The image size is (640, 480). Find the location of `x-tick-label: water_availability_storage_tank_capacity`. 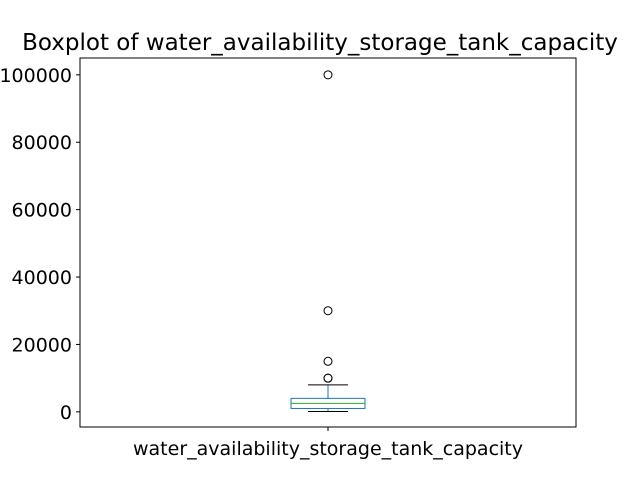

x-tick-label: water_availability_storage_tank_capacity is located at coordinates (328, 449).